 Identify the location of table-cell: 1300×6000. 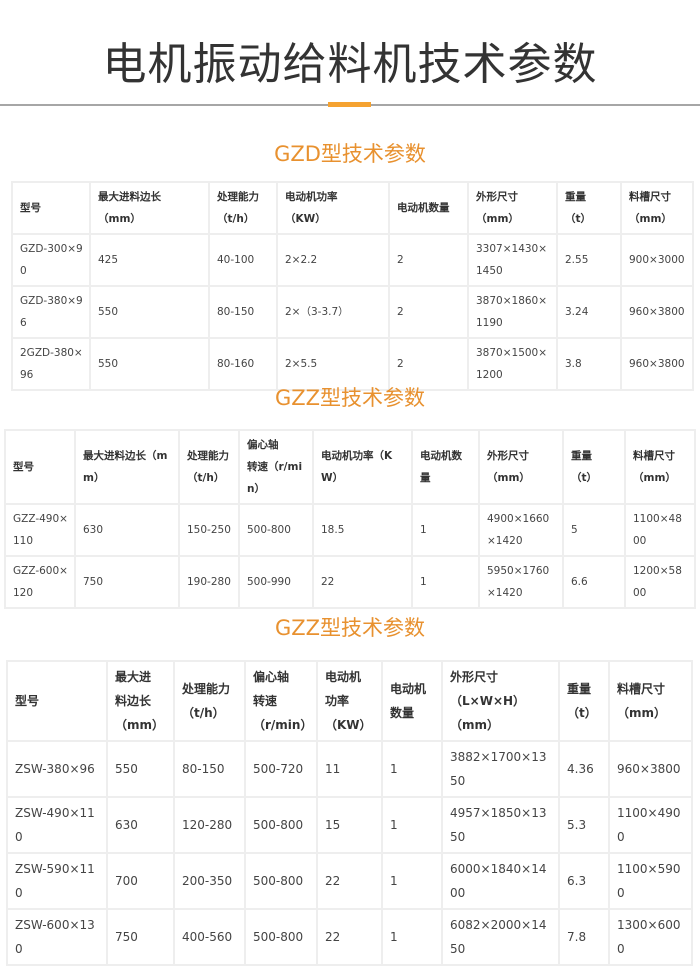
(650, 937).